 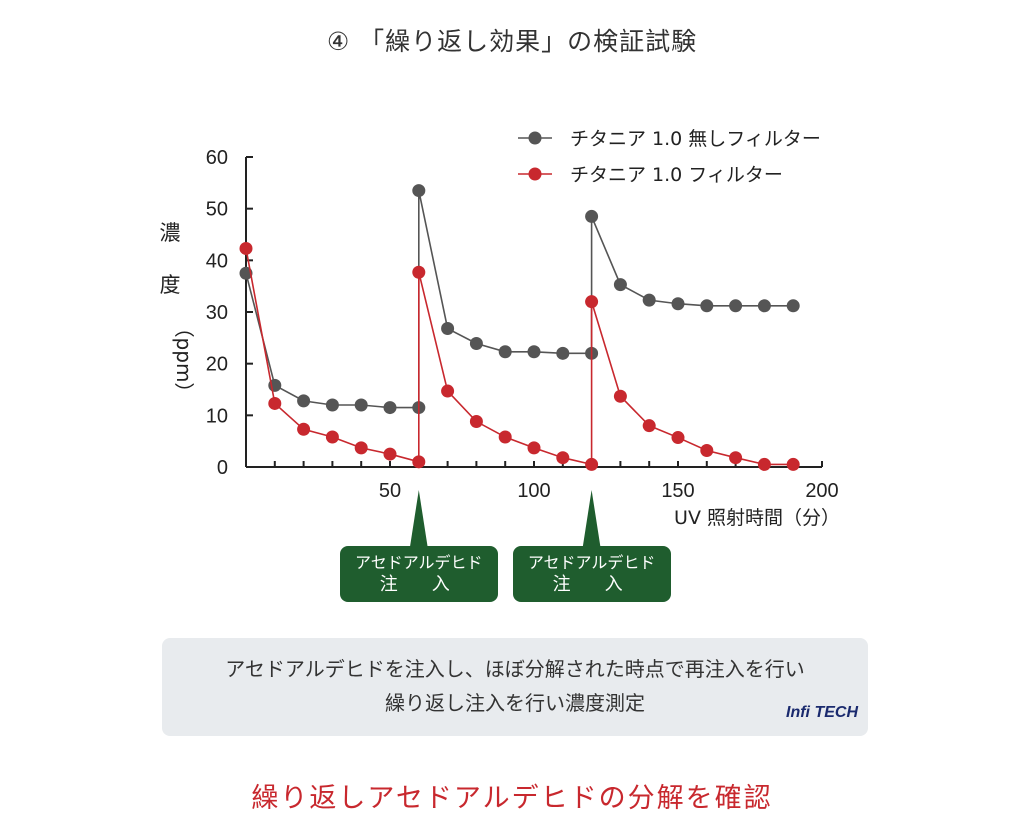 What do you see at coordinates (217, 416) in the screenshot?
I see `y-tick-label: 10` at bounding box center [217, 416].